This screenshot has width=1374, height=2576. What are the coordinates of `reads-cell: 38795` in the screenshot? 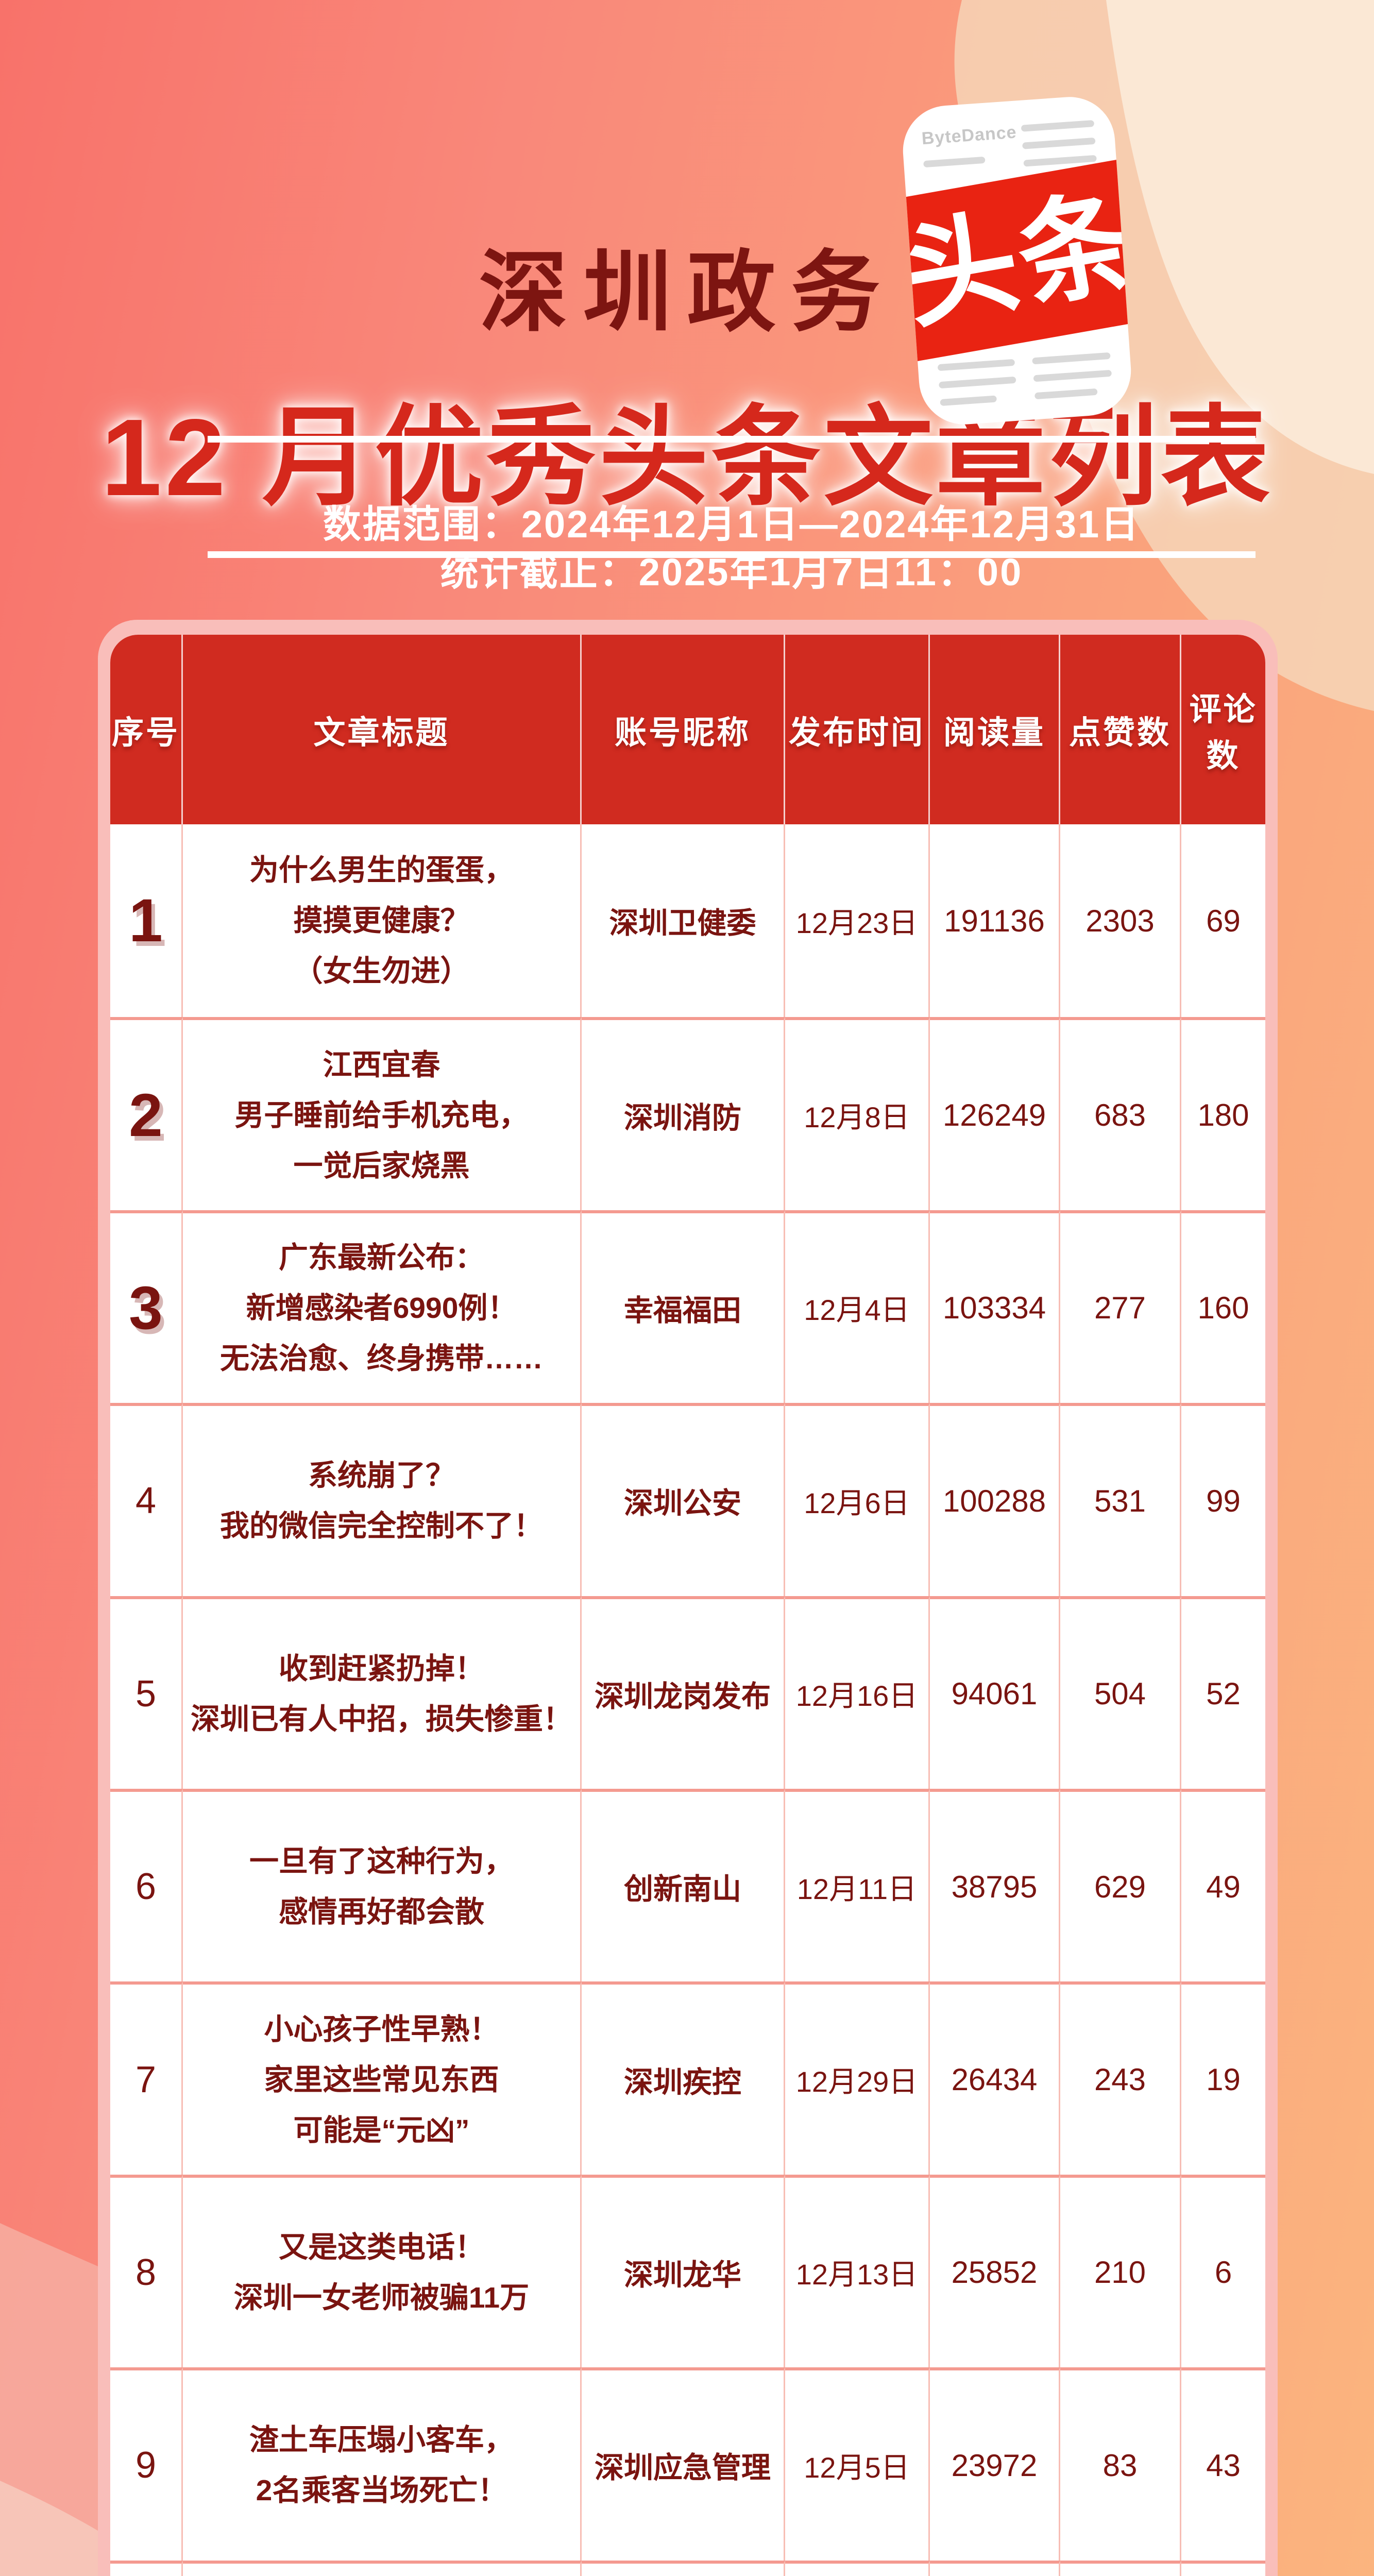 It's located at (995, 1885).